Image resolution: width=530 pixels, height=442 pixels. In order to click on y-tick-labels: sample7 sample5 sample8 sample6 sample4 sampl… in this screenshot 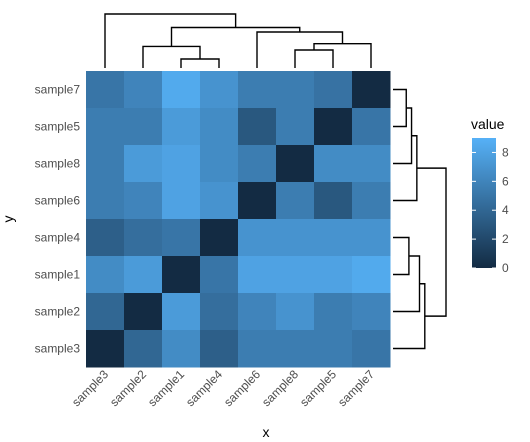, I will do `click(58, 219)`.